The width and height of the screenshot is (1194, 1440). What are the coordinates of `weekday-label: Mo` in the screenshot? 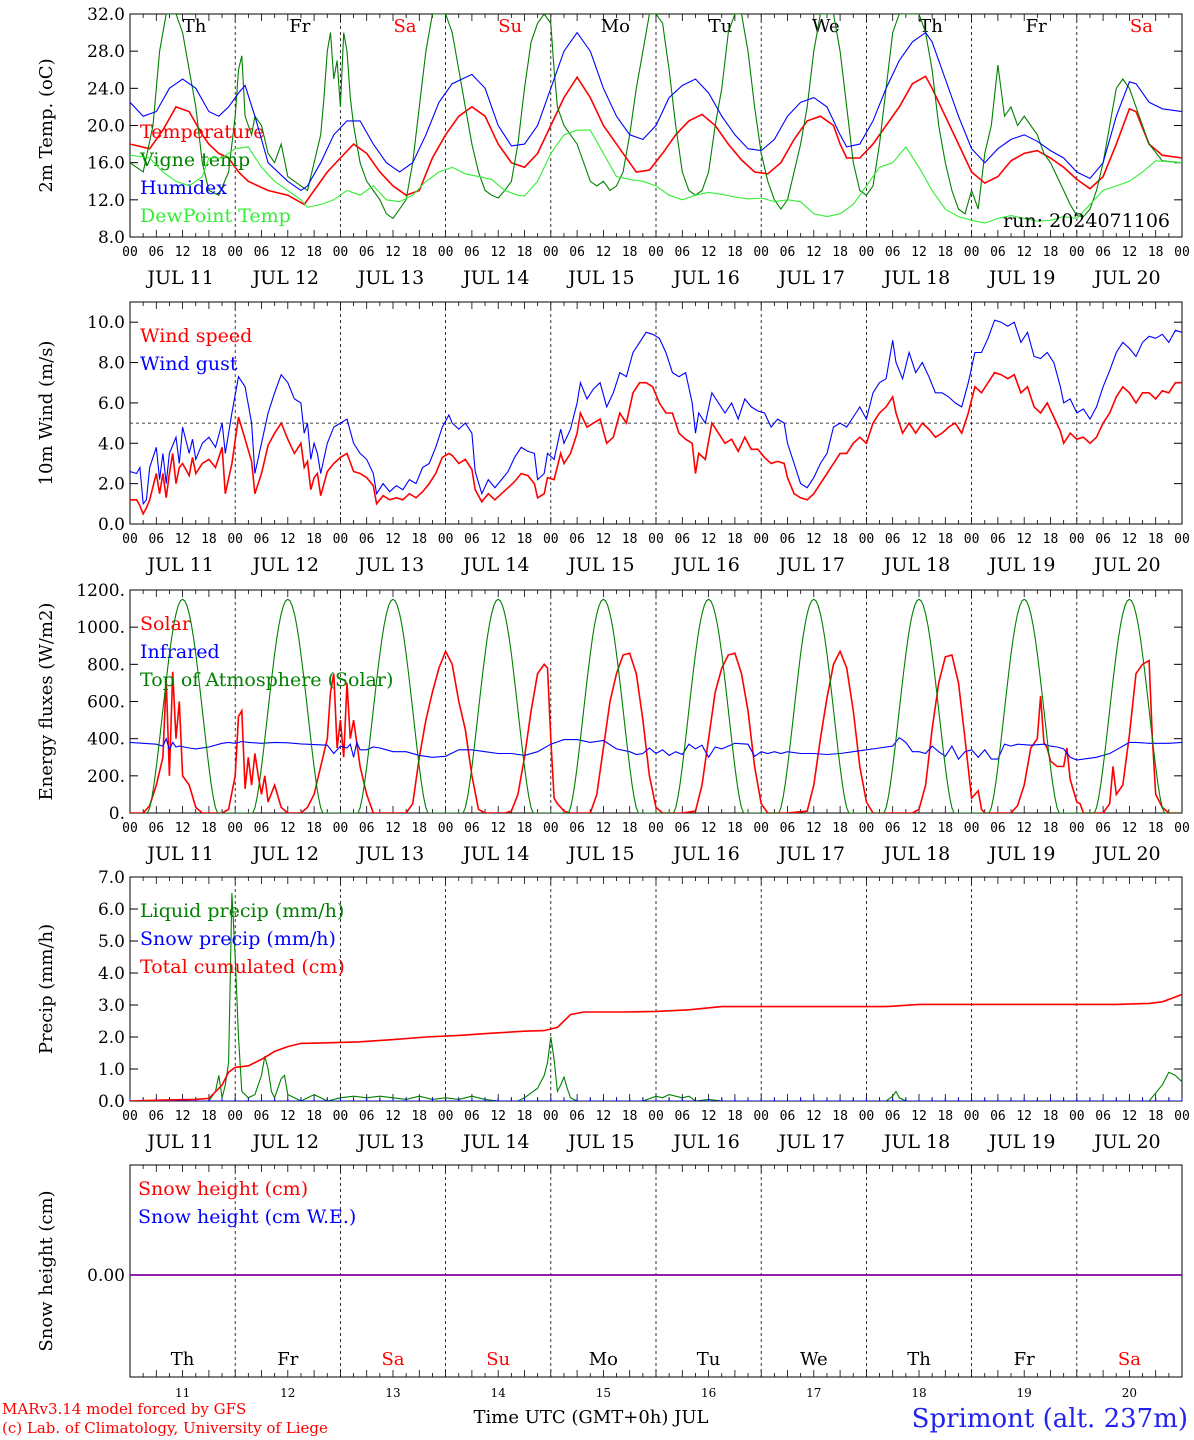 It's located at (615, 26).